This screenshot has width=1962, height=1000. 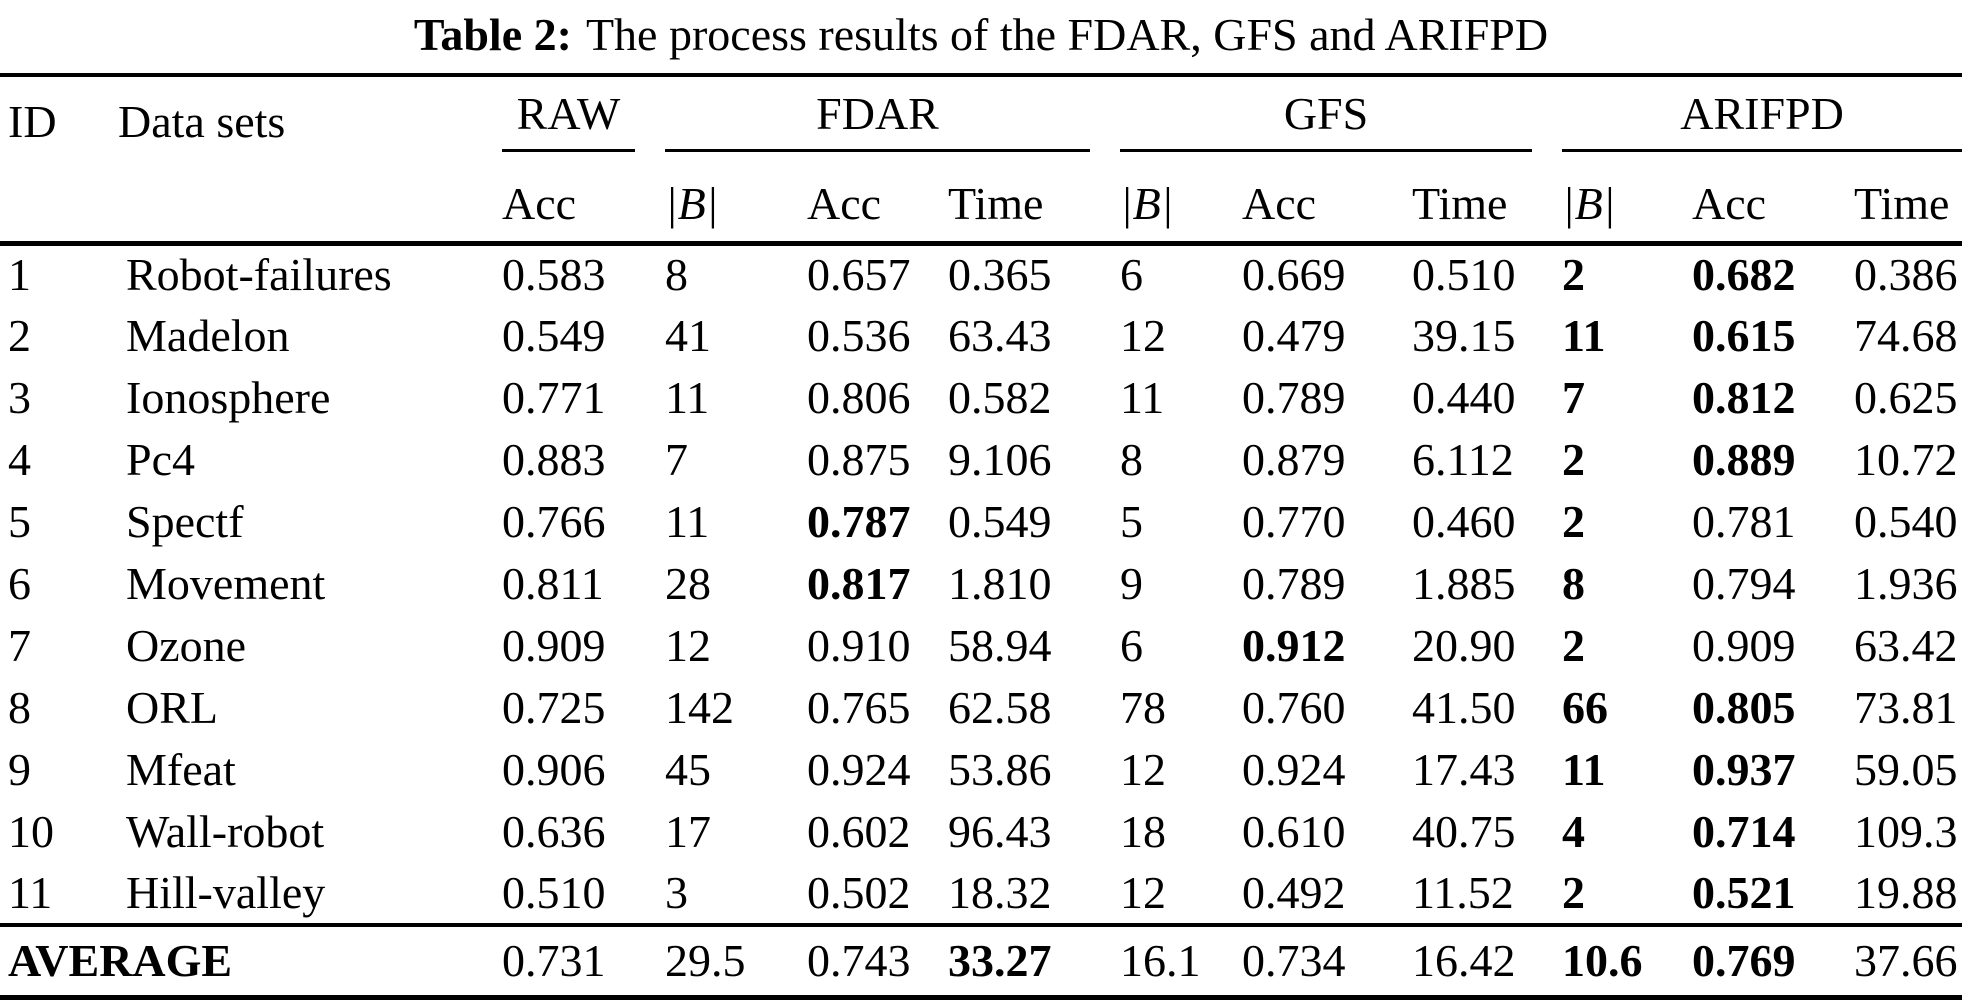 What do you see at coordinates (1906, 397) in the screenshot?
I see `value-cell: 0.625` at bounding box center [1906, 397].